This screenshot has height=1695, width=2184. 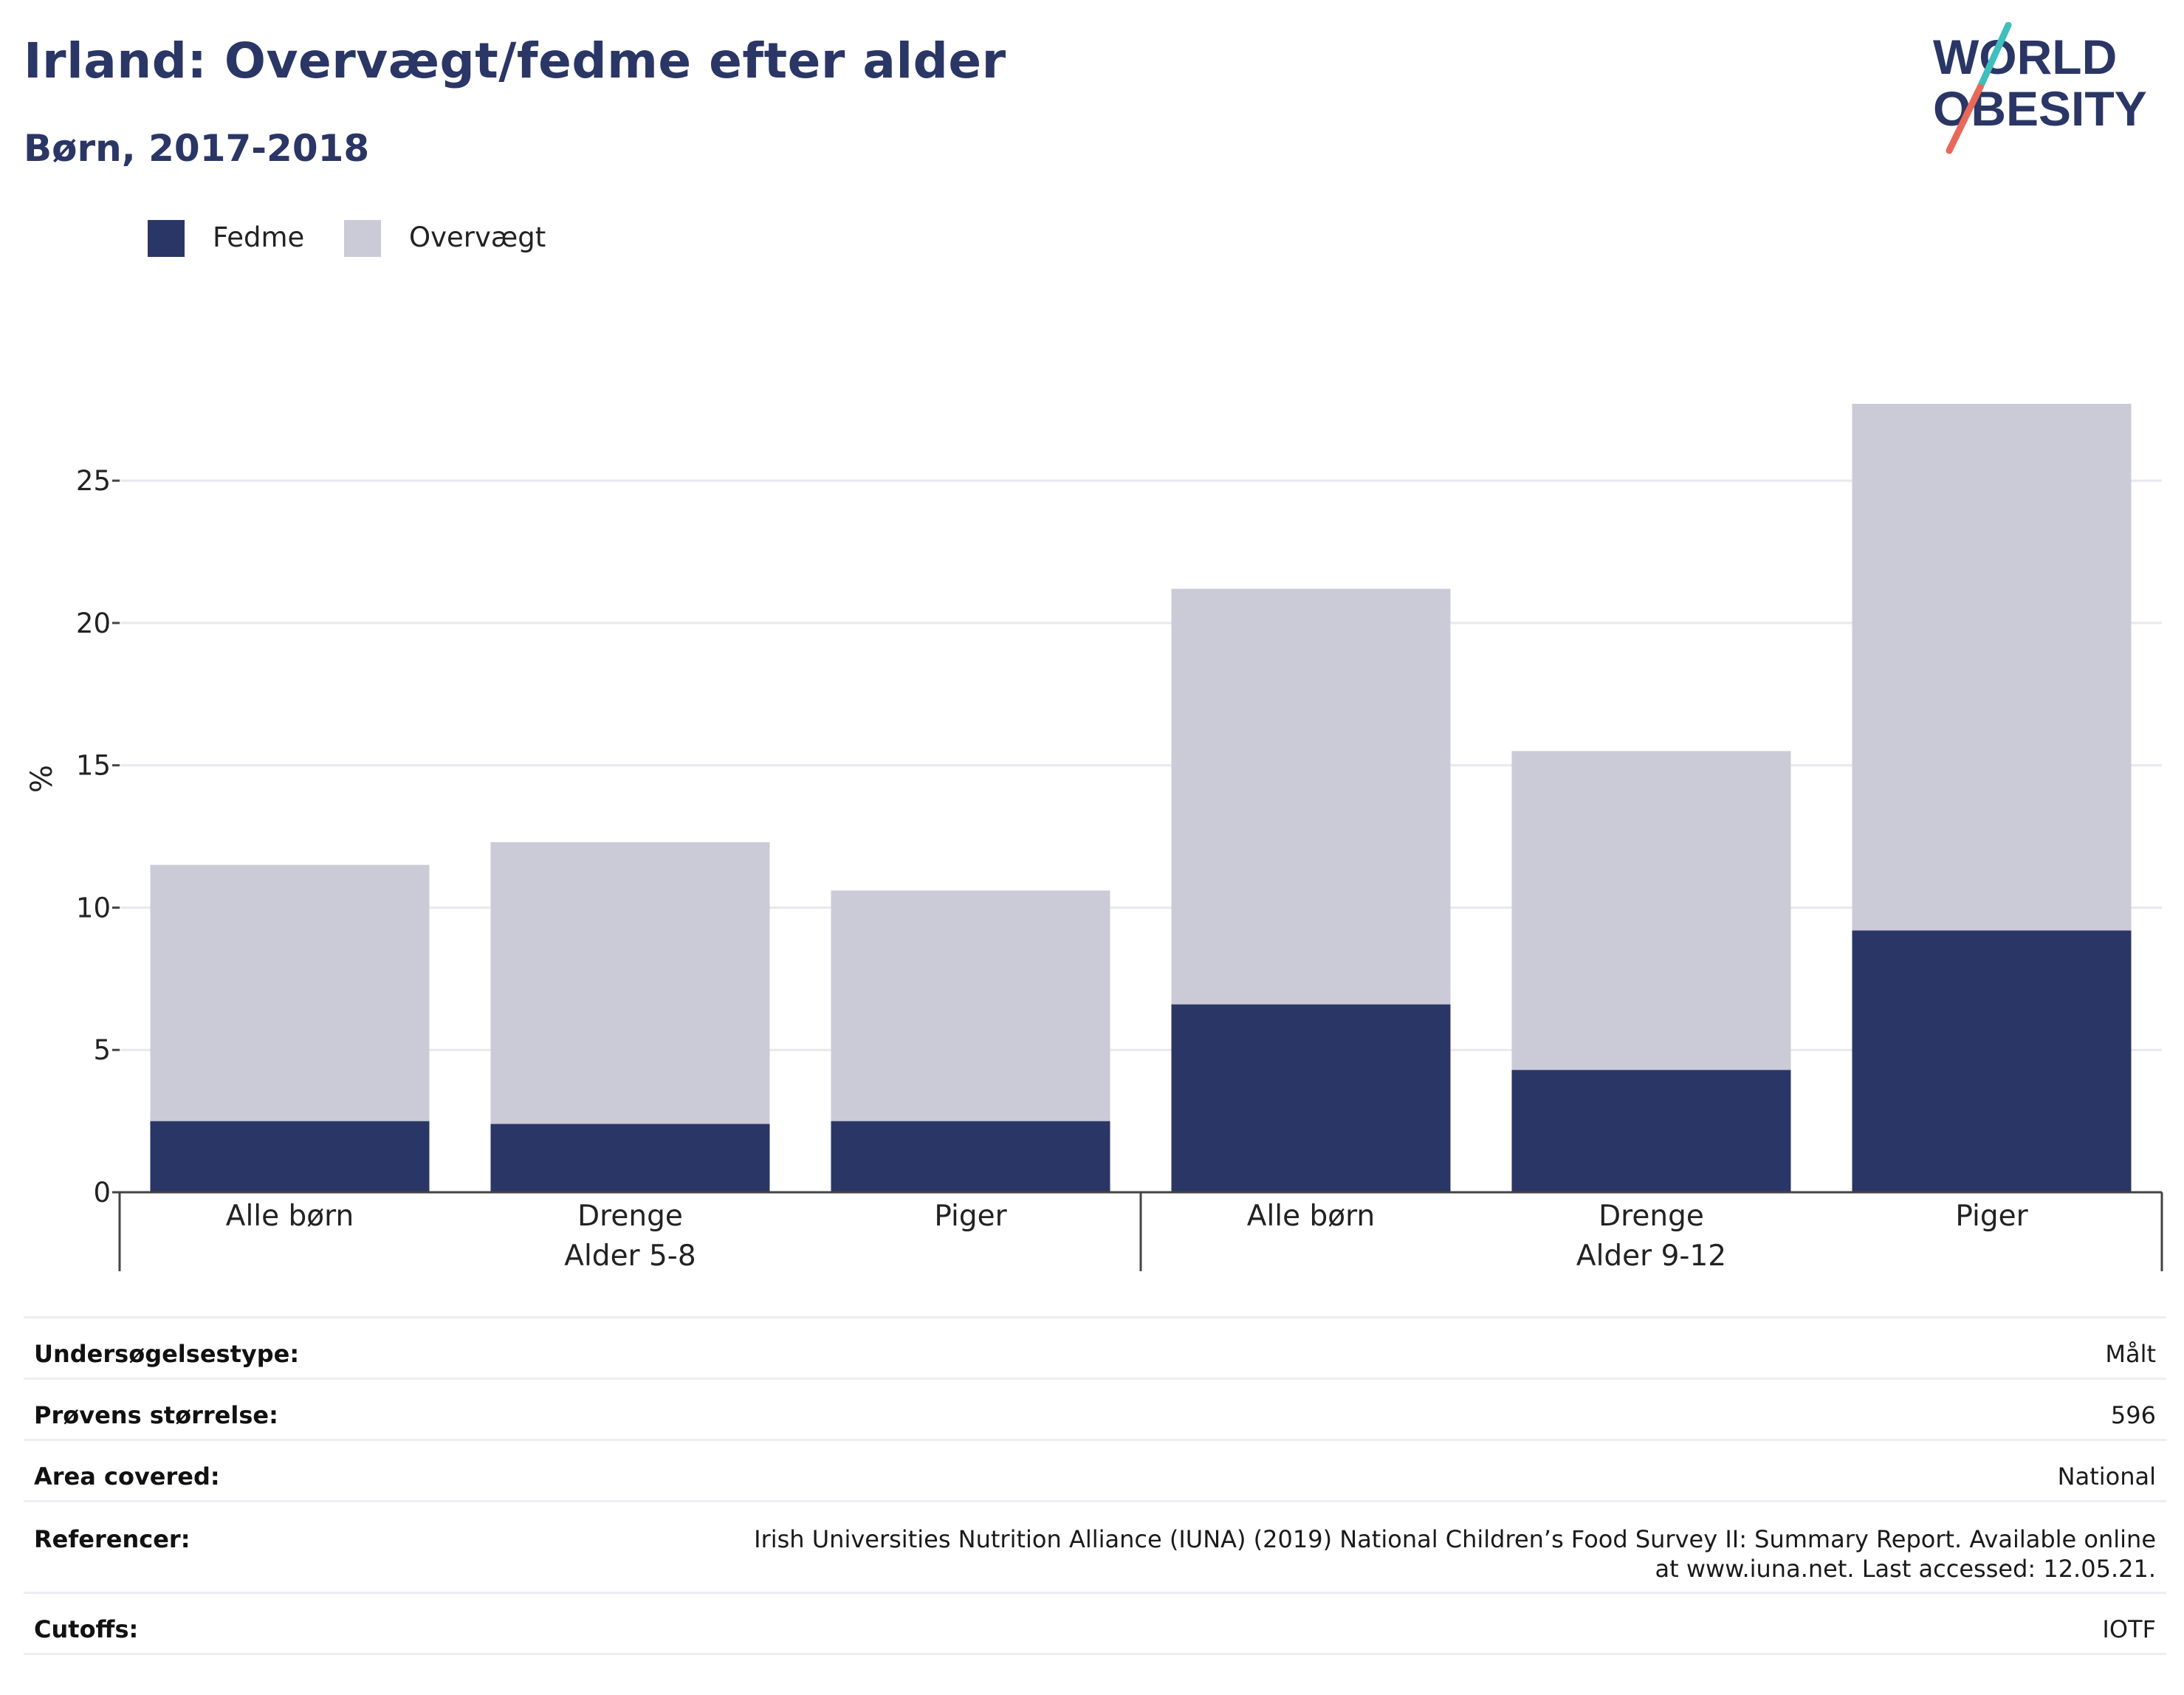 I want to click on y-tick-label: 10, so click(x=94, y=908).